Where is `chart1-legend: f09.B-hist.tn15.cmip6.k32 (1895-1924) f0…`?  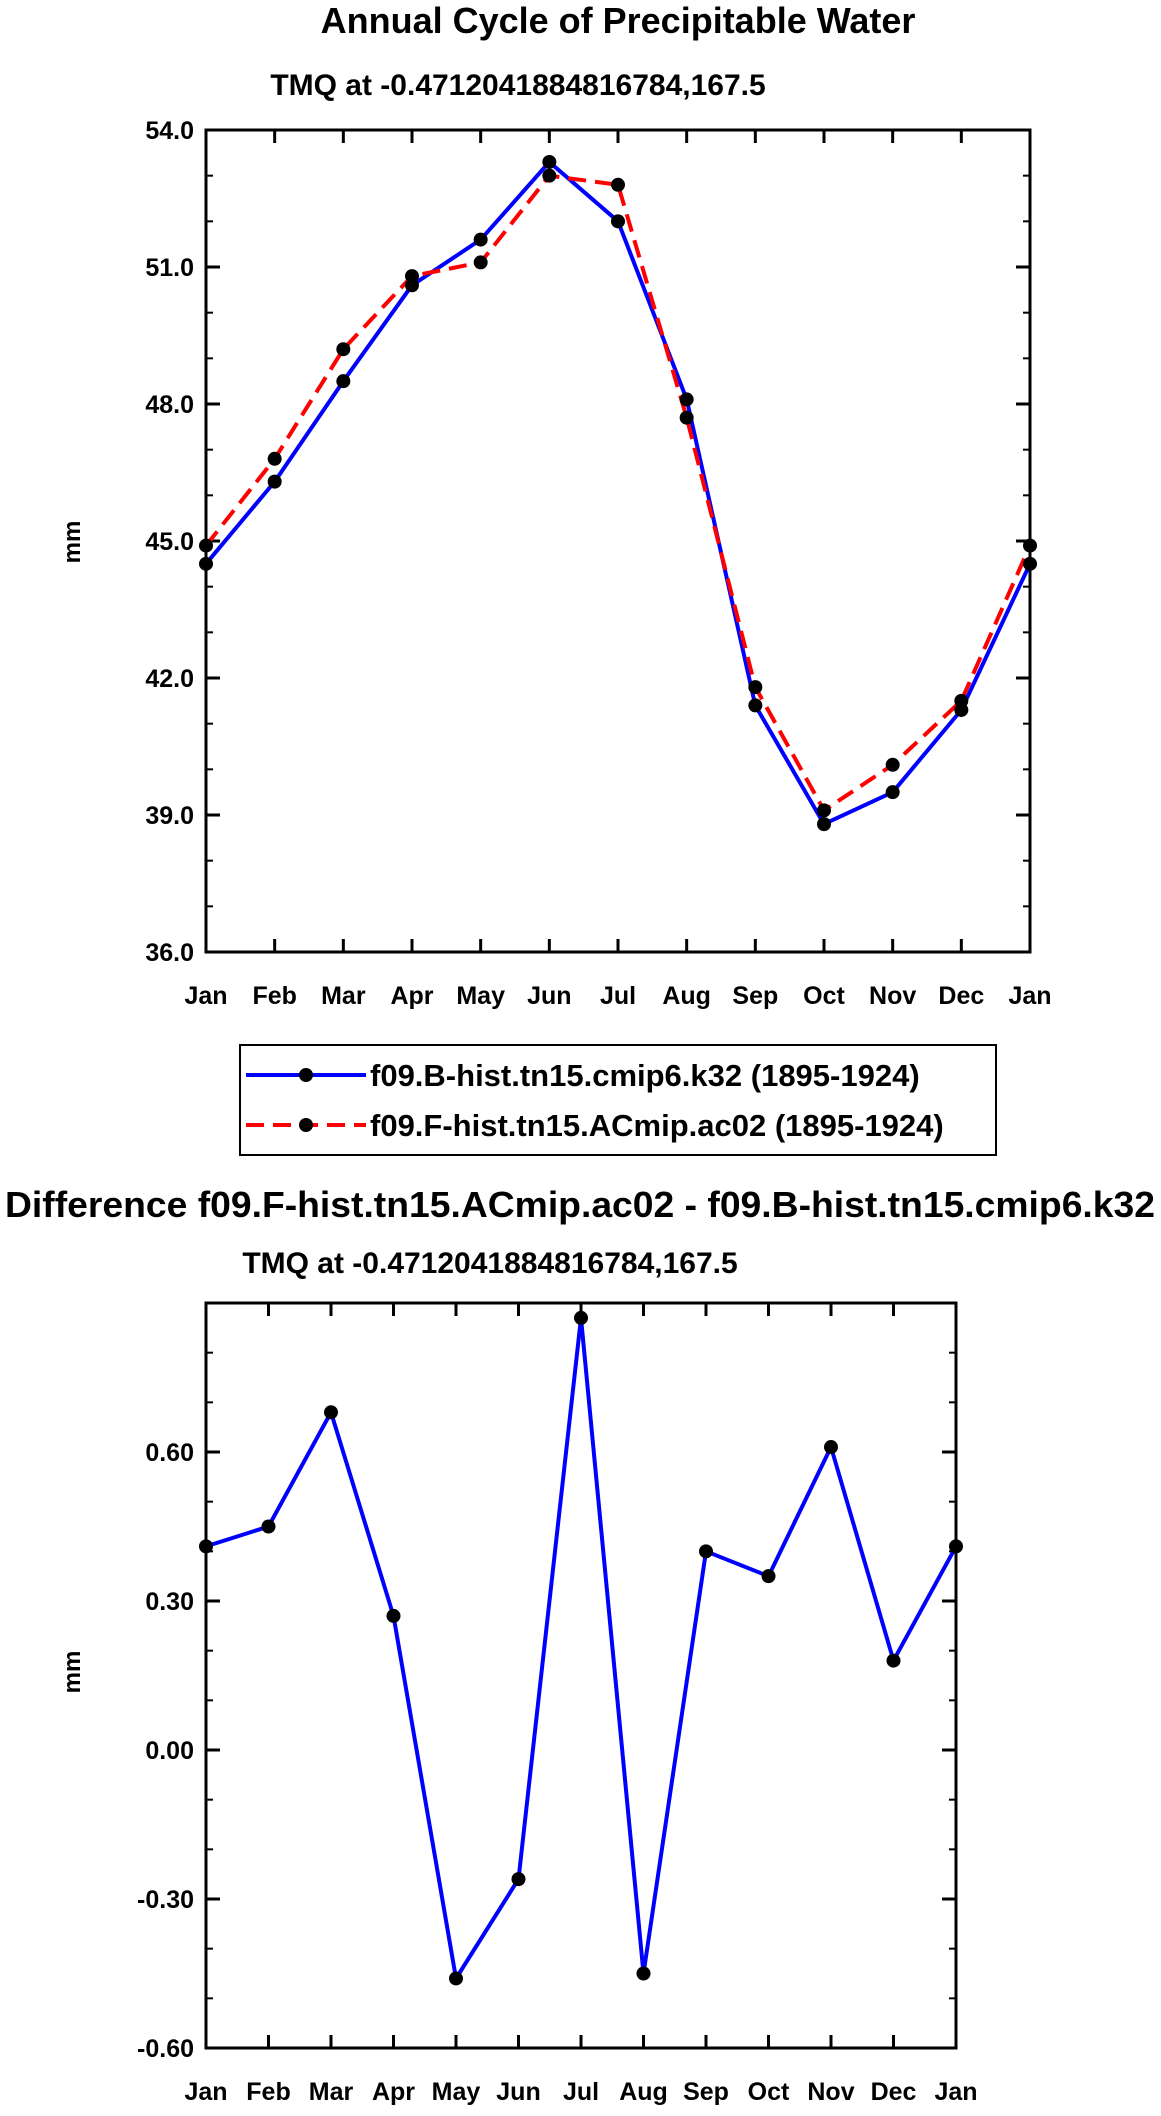 chart1-legend: f09.B-hist.tn15.cmip6.k32 (1895-1924) f0… is located at coordinates (618, 1100).